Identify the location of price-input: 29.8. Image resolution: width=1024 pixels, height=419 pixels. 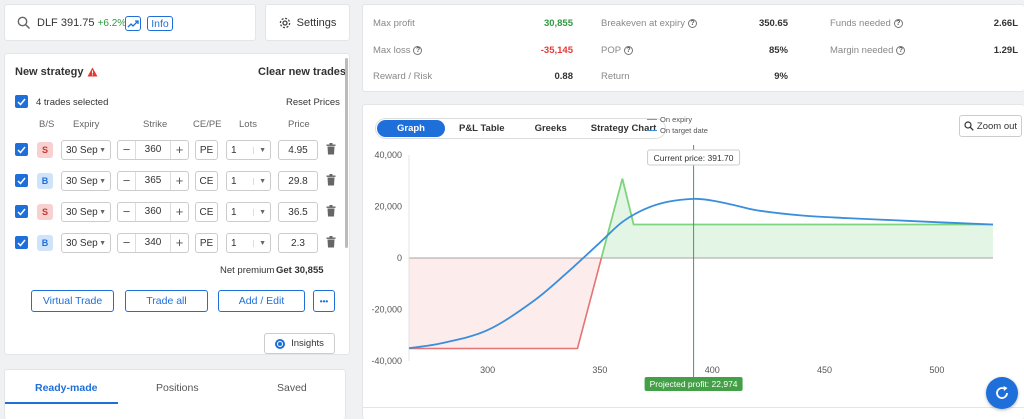
(298, 181).